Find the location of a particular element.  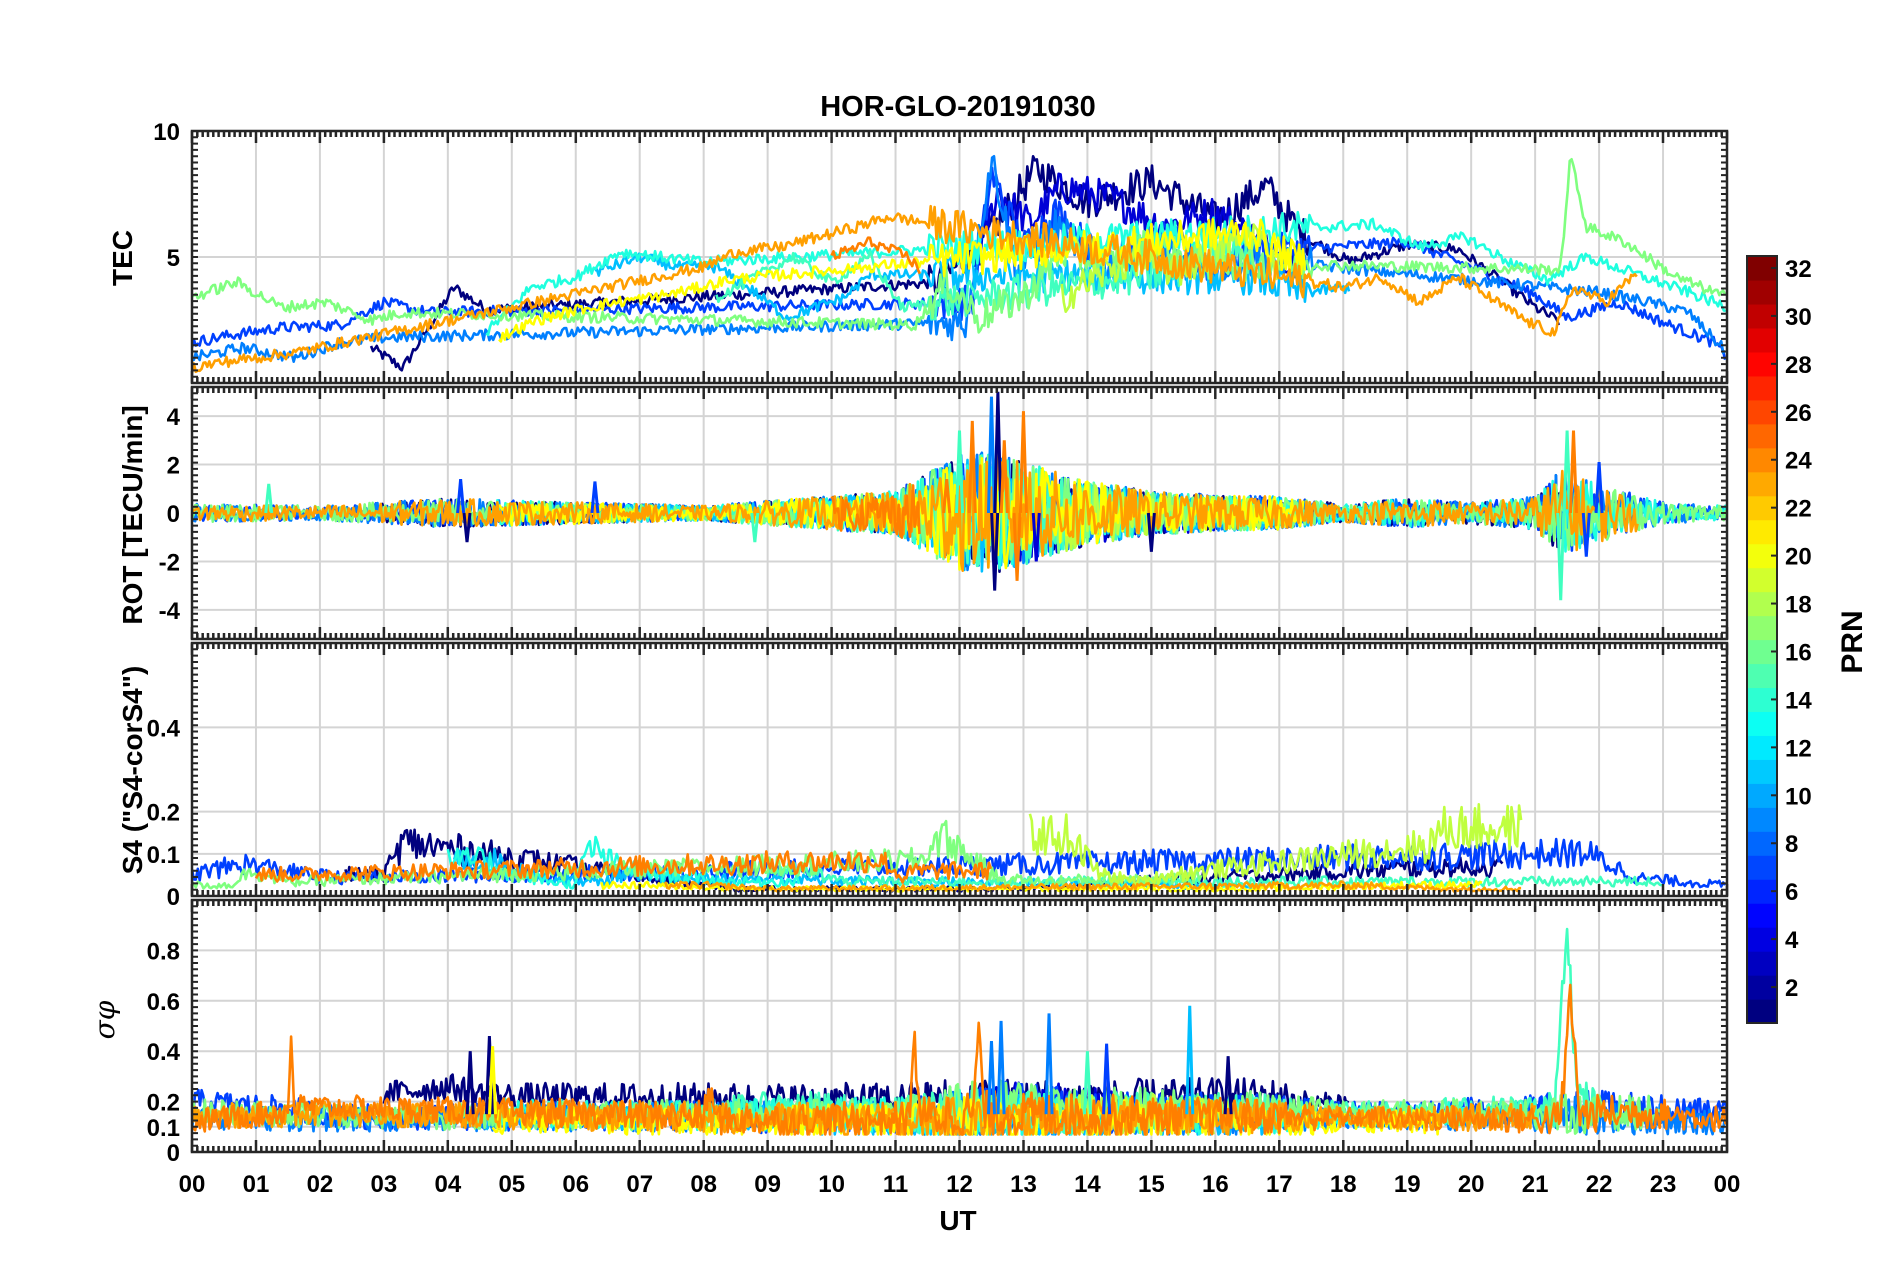

x-tick-label: 13 is located at coordinates (1023, 1184).